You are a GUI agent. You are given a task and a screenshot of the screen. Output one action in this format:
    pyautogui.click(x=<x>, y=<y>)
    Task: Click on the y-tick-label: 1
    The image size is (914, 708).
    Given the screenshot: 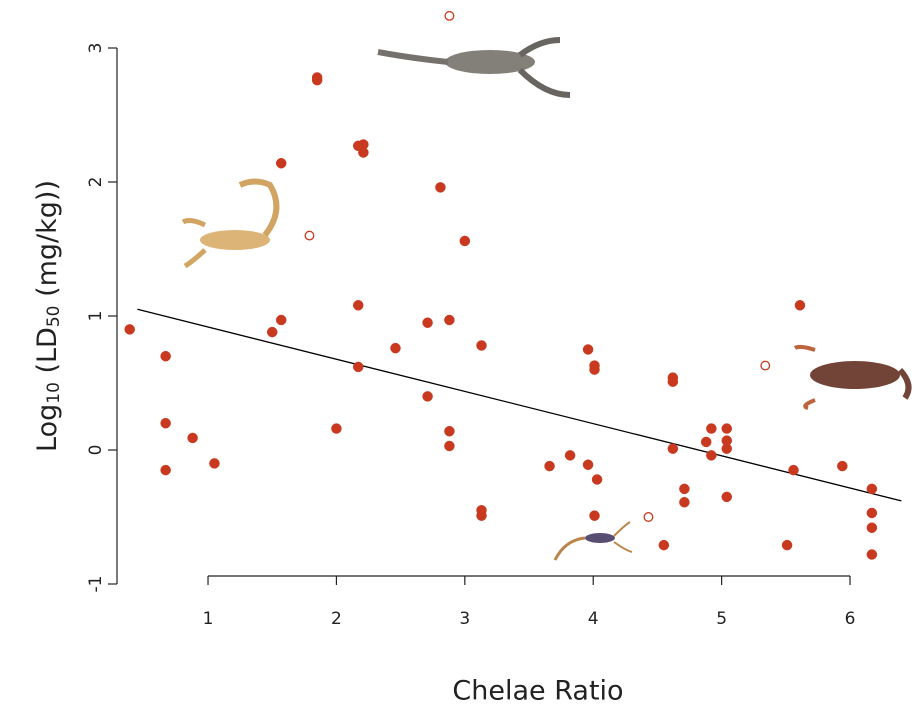 What is the action you would take?
    pyautogui.click(x=96, y=316)
    